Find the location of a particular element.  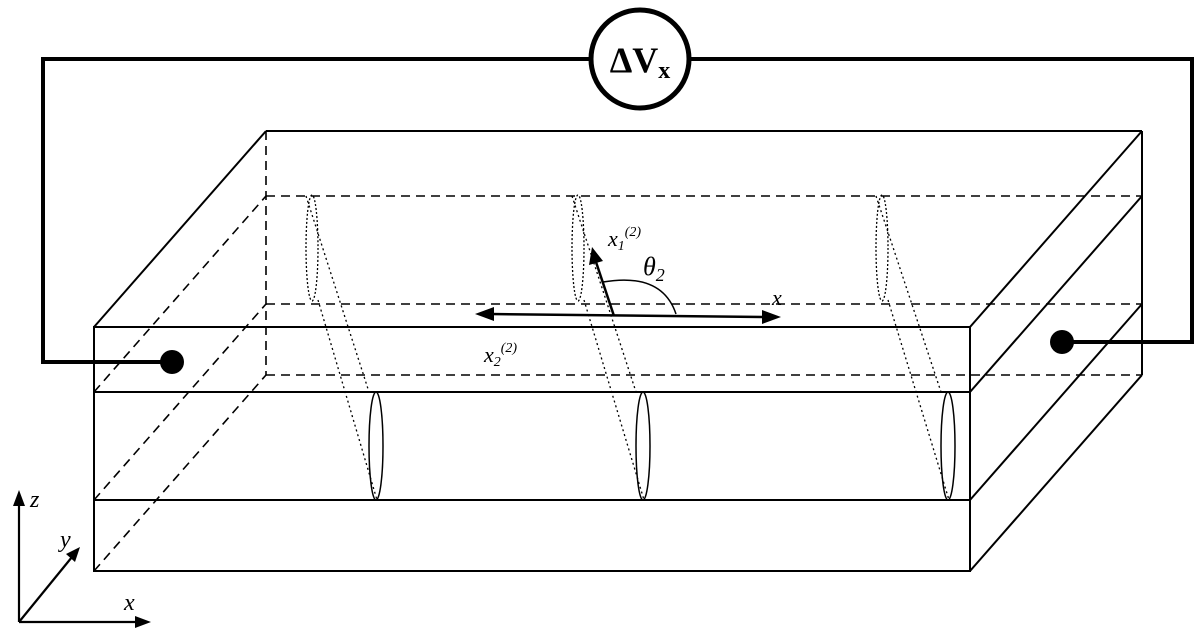

x-axis-head is located at coordinates (143, 622).